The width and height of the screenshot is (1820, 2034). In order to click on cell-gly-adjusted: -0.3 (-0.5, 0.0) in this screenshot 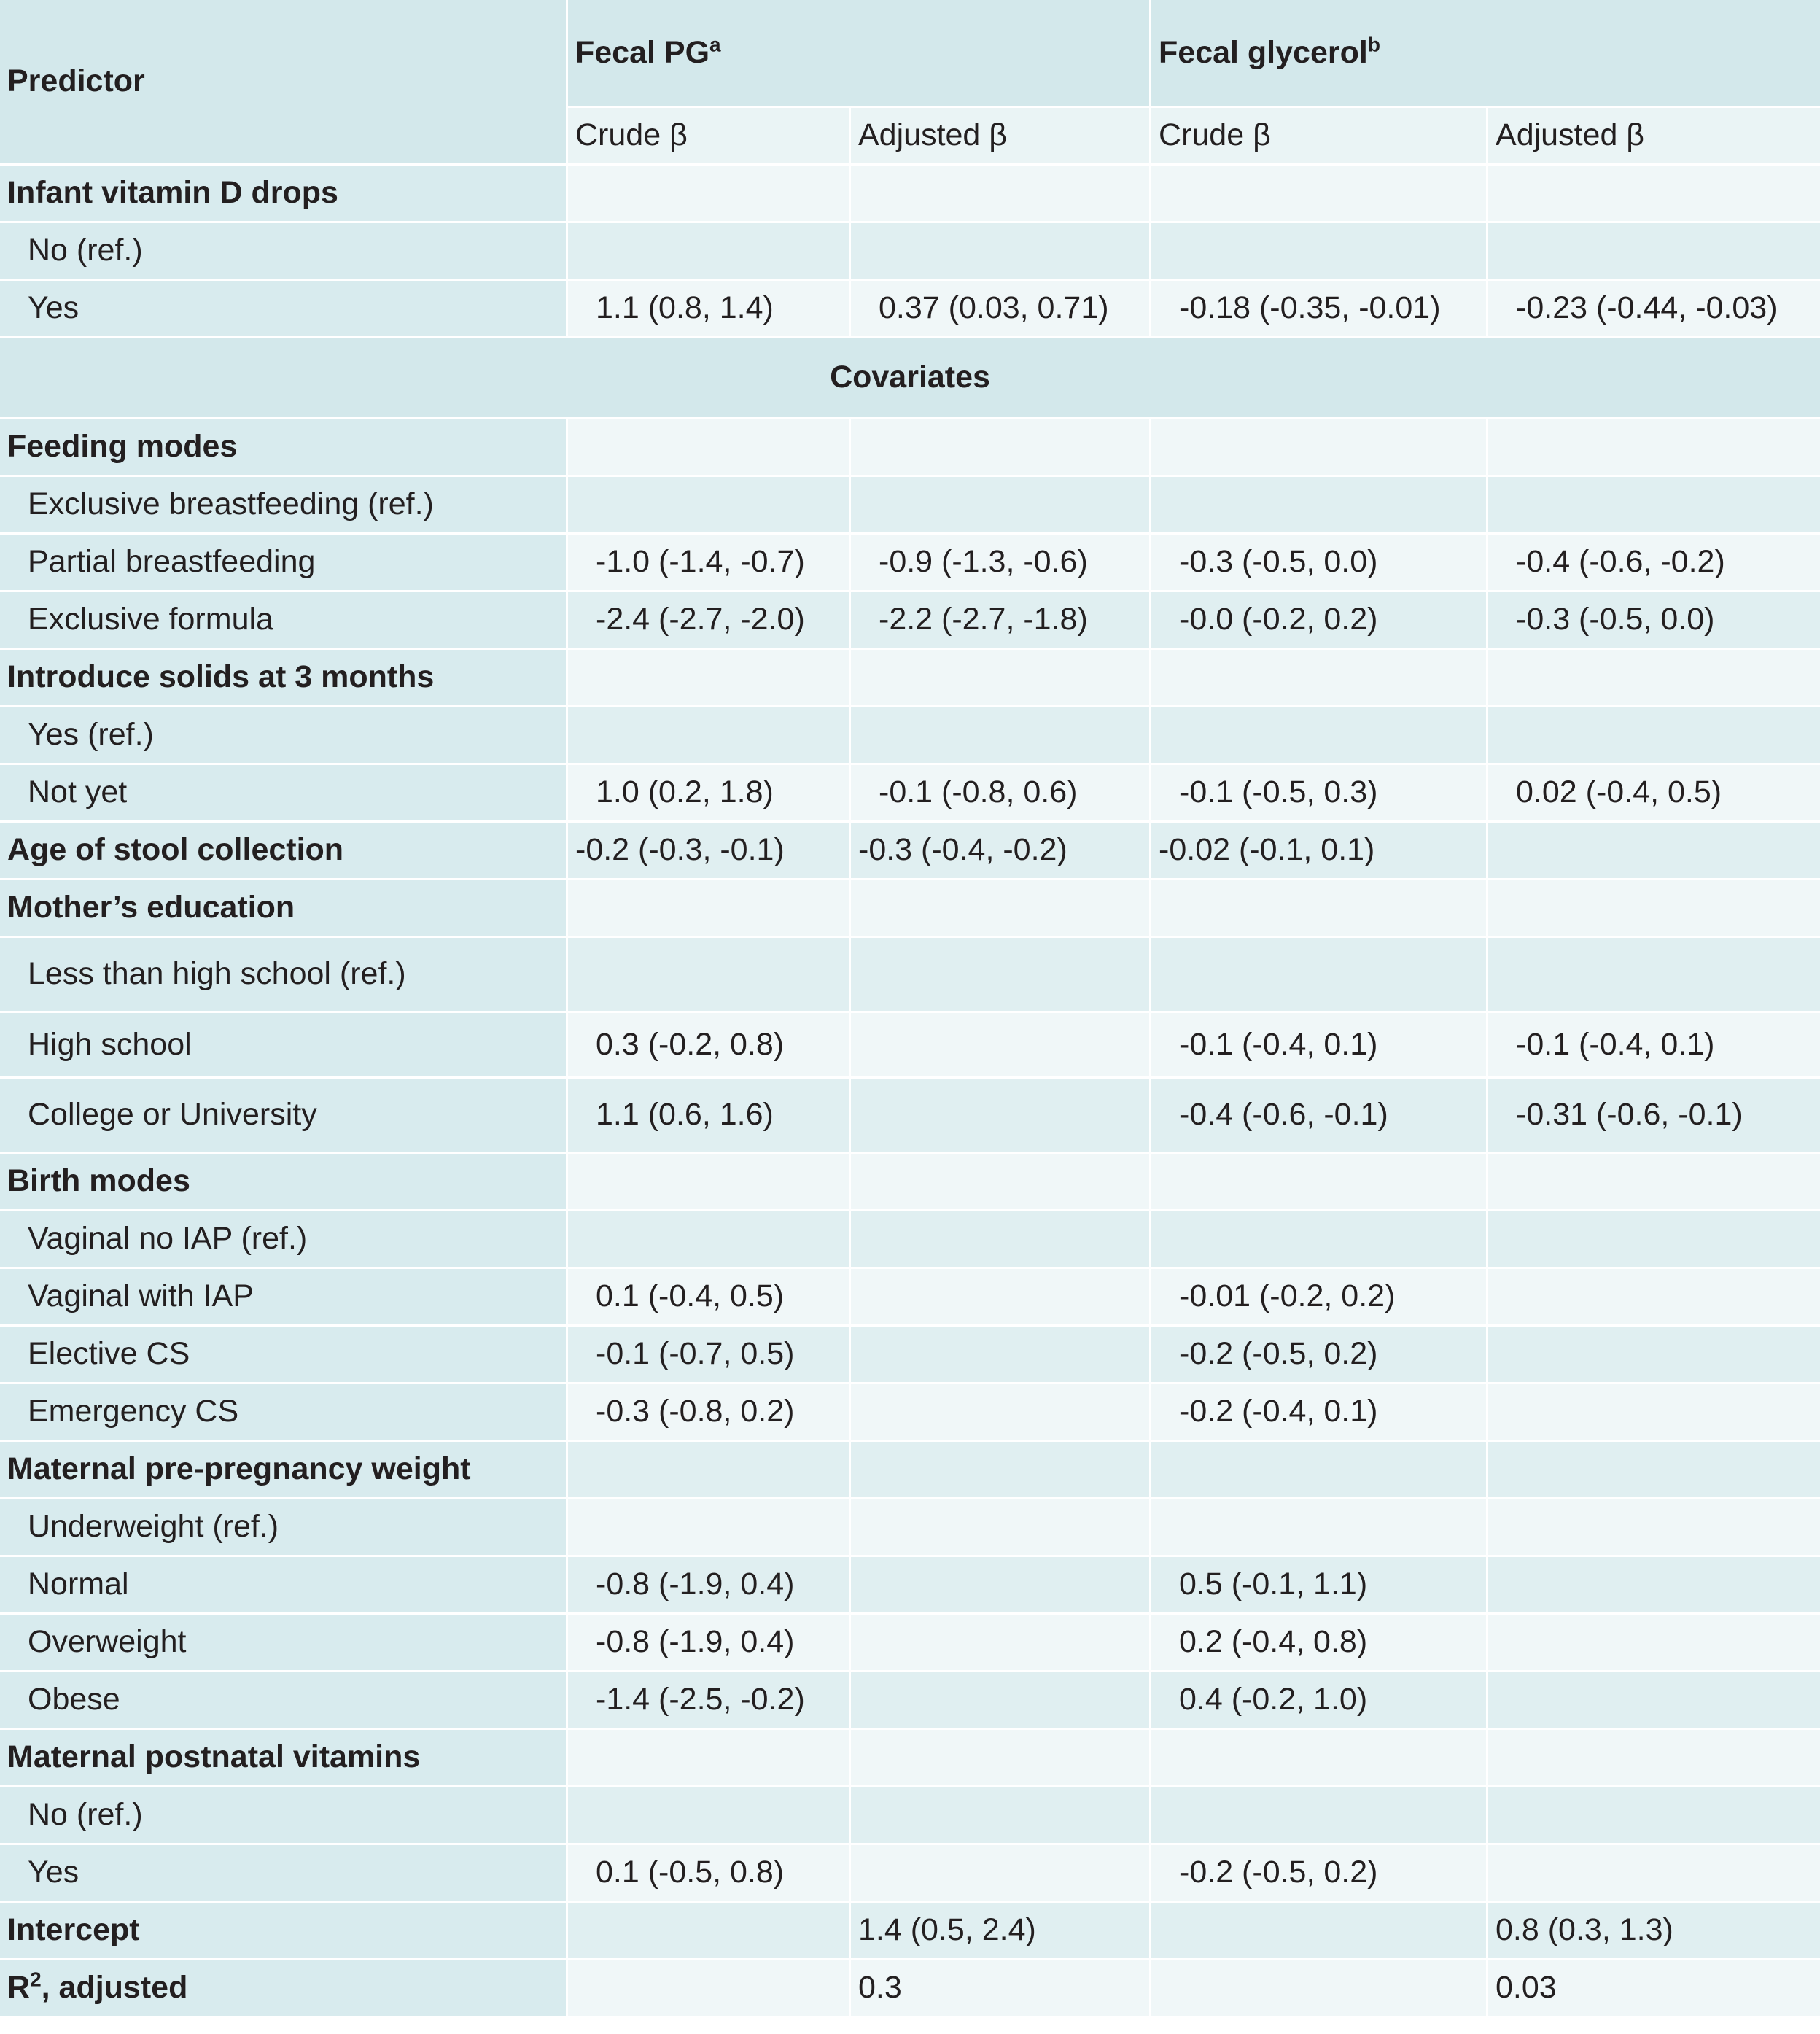, I will do `click(1654, 621)`.